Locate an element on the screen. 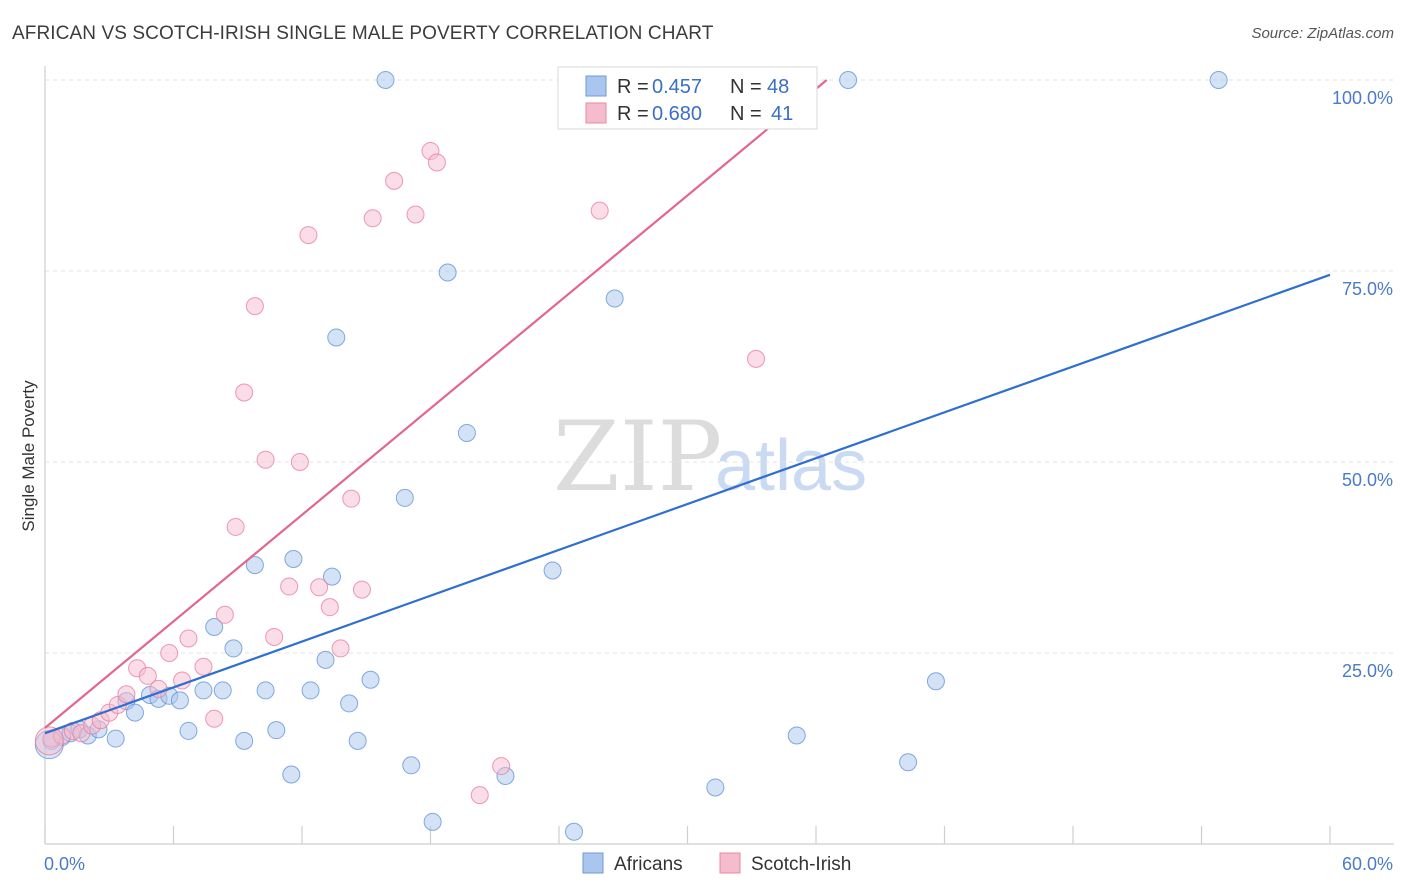 The width and height of the screenshot is (1406, 892). legend-swatch-scotch-irish is located at coordinates (596, 113).